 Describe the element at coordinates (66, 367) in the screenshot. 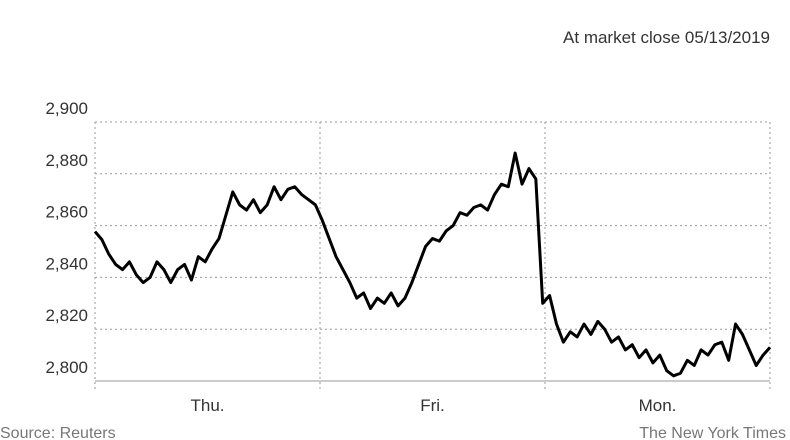

I see `y-tick-label: 2,800` at that location.